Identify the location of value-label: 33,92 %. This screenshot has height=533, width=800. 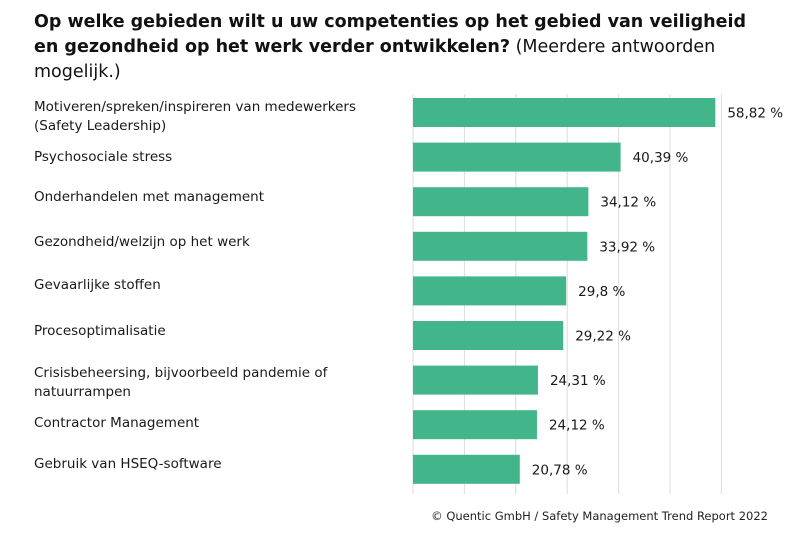
(627, 247).